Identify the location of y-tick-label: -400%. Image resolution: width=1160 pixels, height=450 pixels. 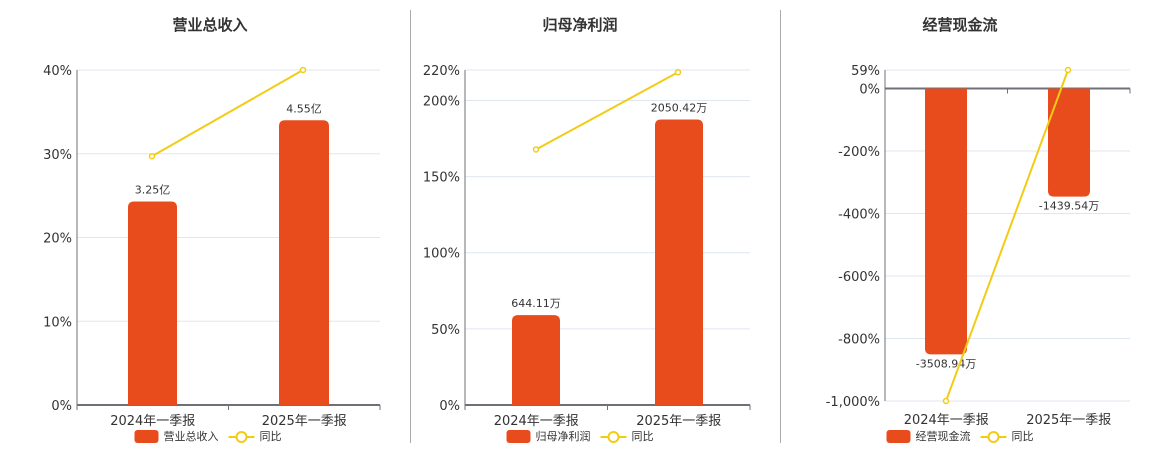
(859, 214).